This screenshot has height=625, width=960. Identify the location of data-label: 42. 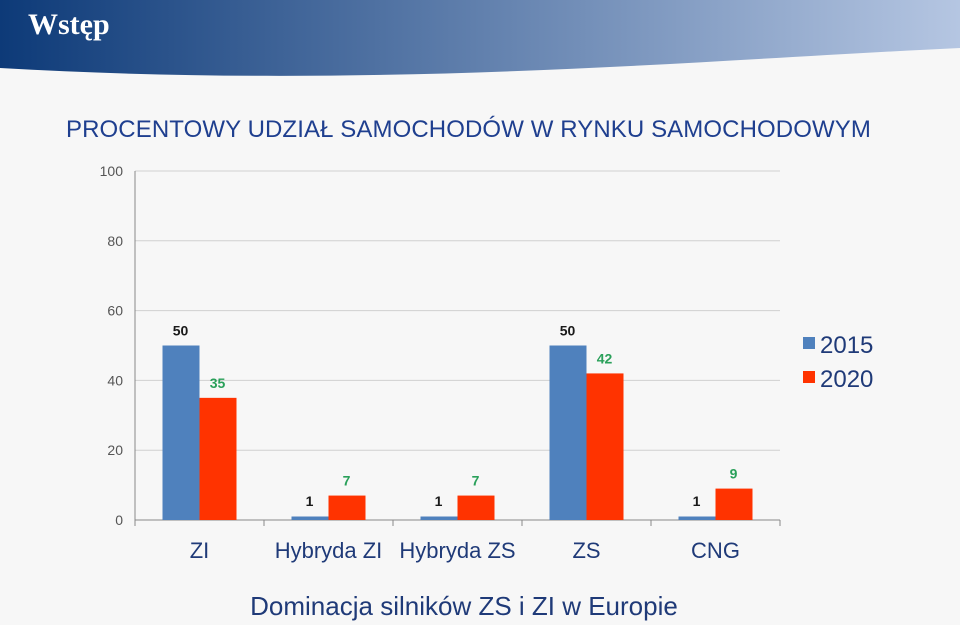
(605, 358).